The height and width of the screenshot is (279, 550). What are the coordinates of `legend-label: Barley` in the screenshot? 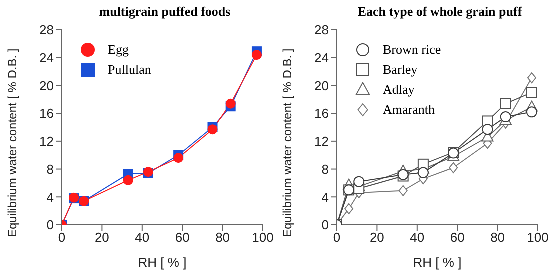 It's located at (400, 70).